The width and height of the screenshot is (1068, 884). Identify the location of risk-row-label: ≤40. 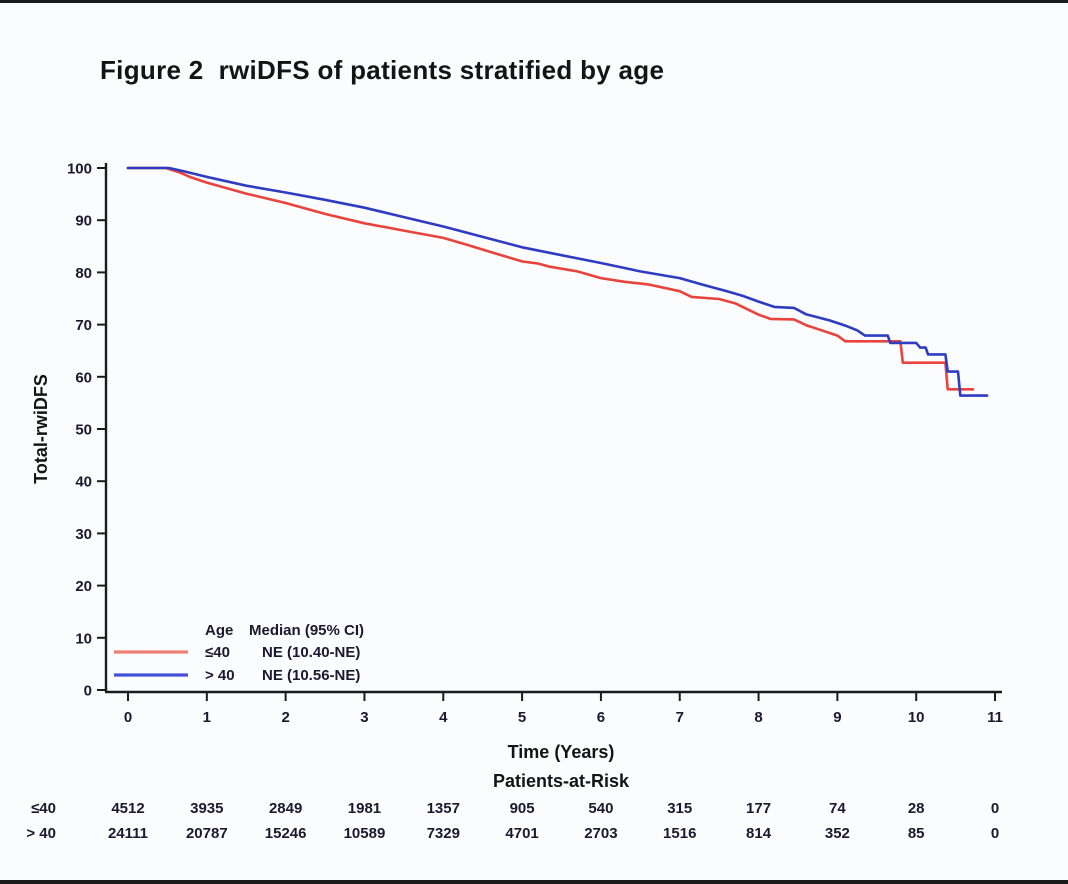
(43, 808).